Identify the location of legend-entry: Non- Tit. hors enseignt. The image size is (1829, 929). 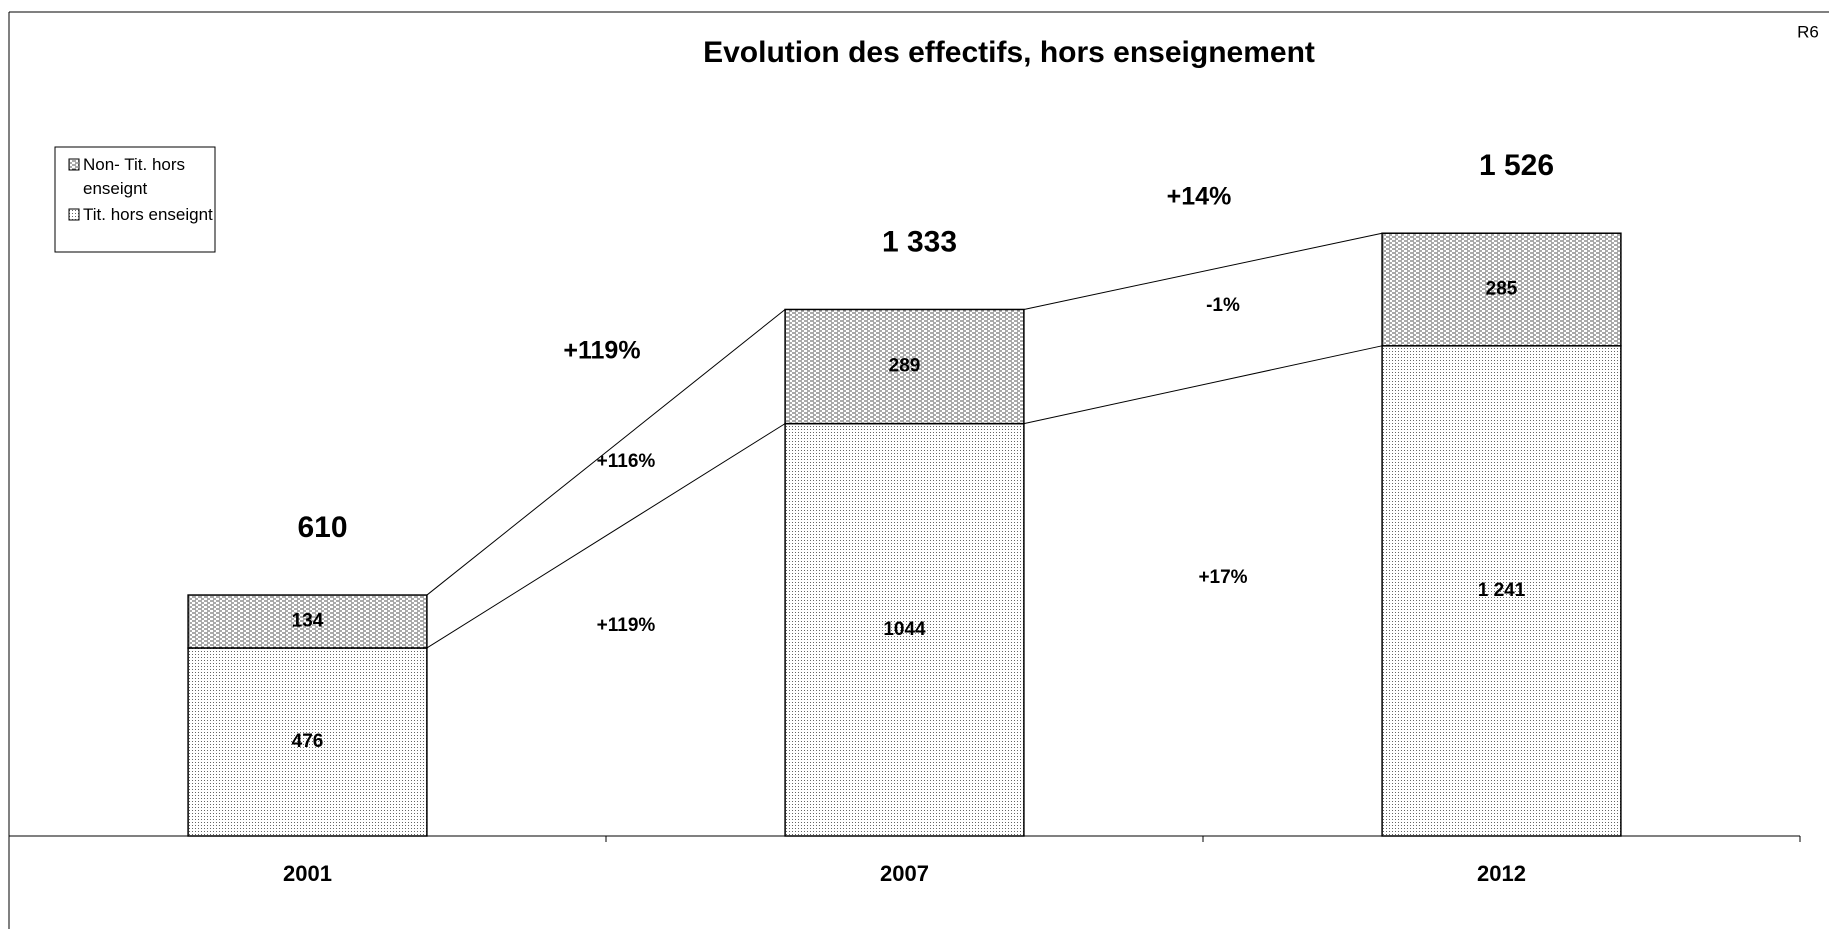
(134, 176).